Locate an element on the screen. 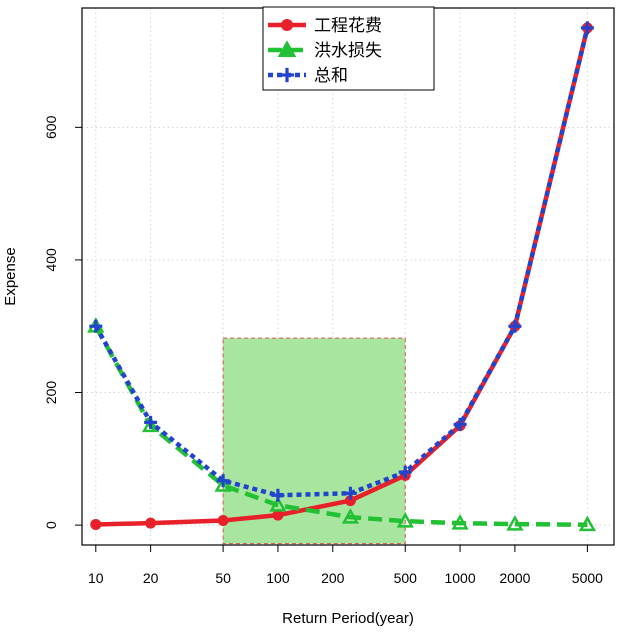 Image resolution: width=640 pixels, height=638 pixels. y-tick-label: 200 is located at coordinates (51, 393).